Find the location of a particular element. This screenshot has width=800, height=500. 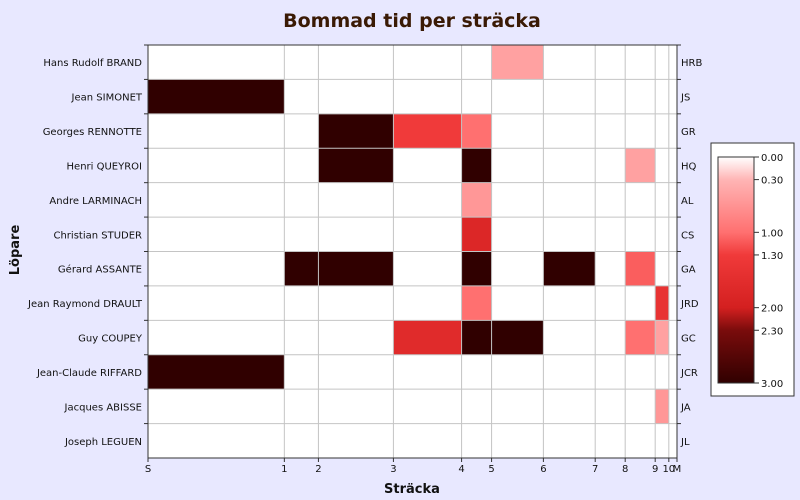

y-tick-label-left: Hans Rudolf BRAND is located at coordinates (92, 63).